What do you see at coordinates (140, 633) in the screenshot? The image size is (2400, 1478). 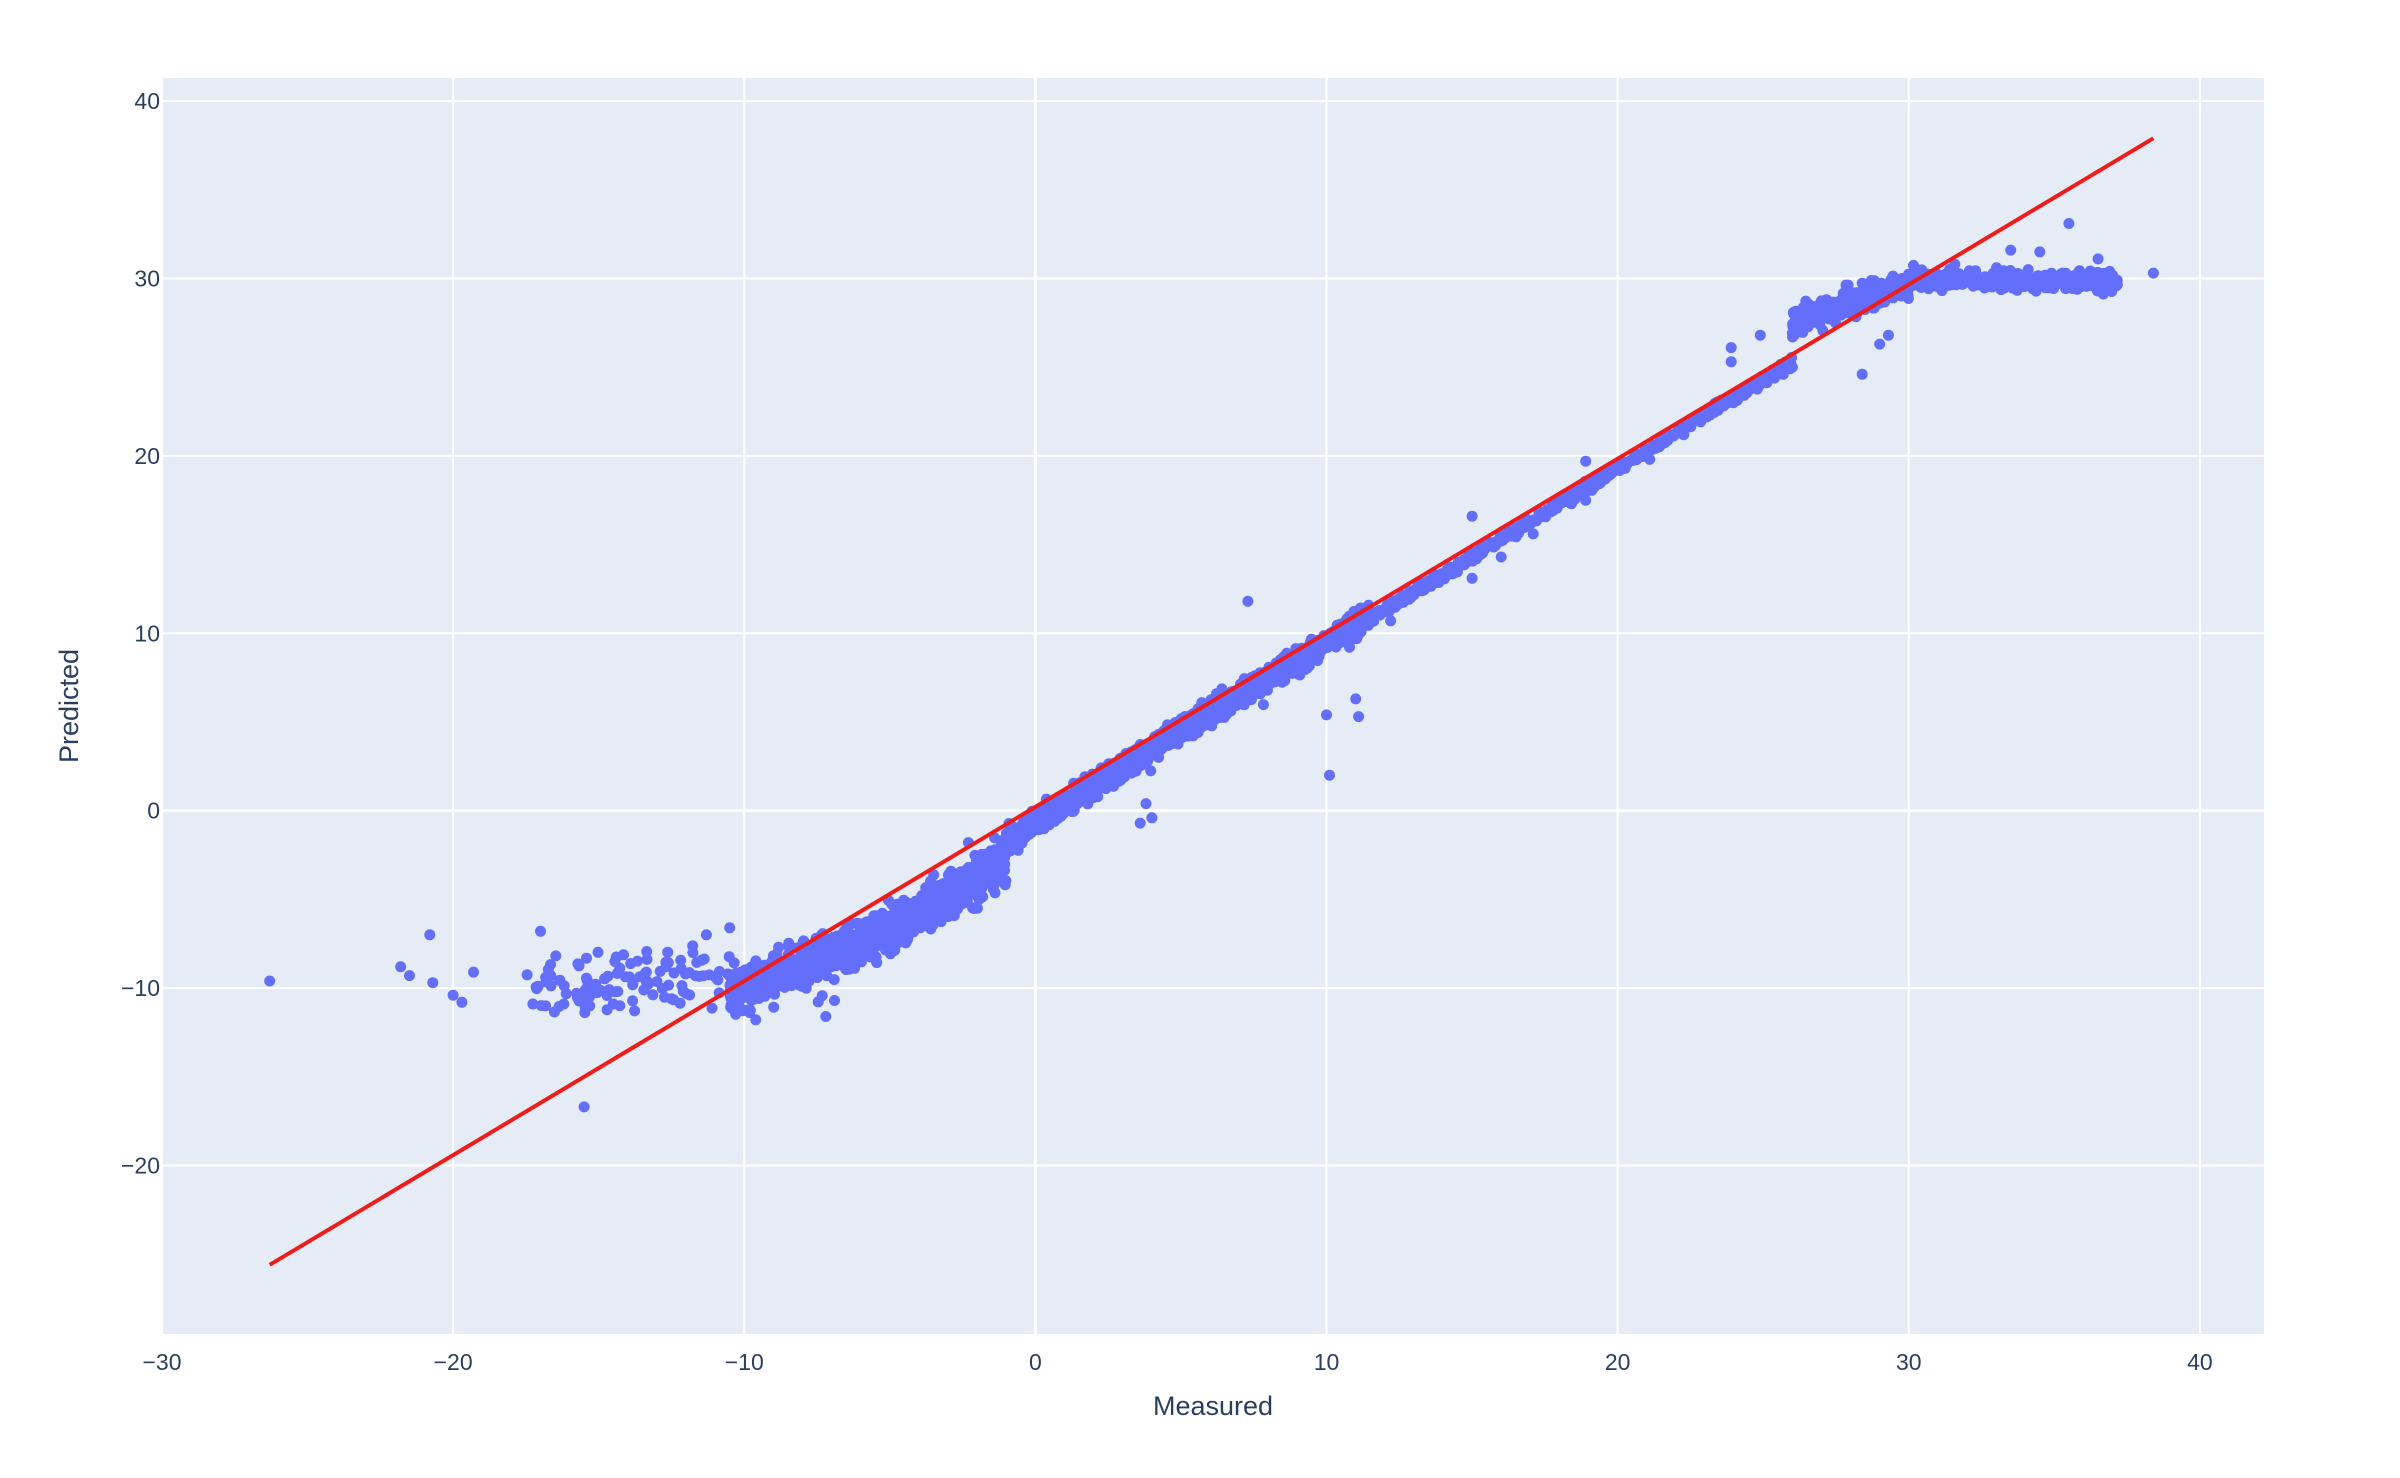 I see `y-tick-labels: −20 −10 0 10 20 30 40` at bounding box center [140, 633].